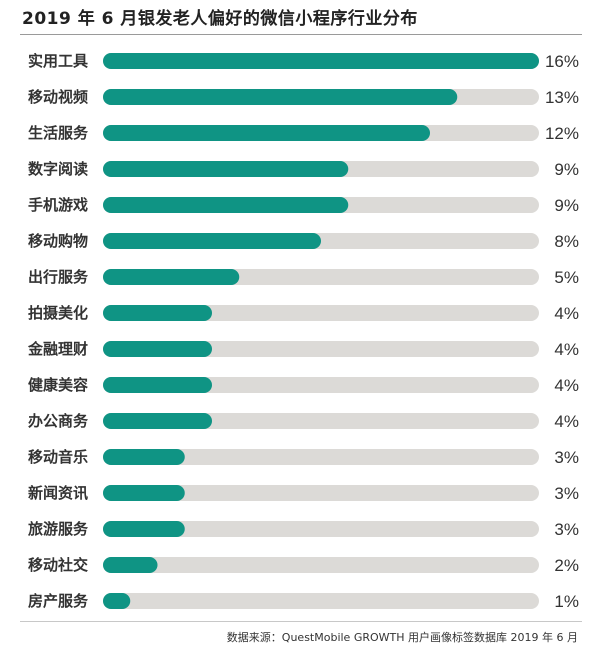  I want to click on value-label: 8%, so click(566, 241).